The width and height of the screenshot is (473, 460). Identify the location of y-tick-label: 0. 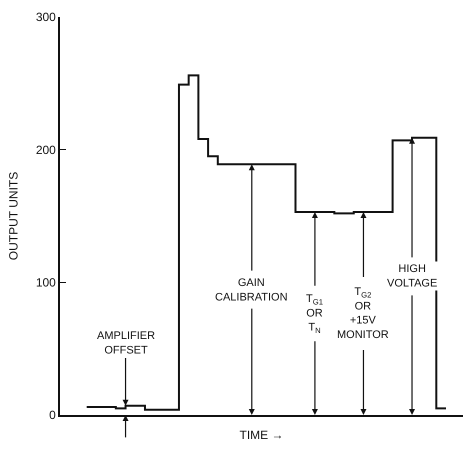
(52, 415).